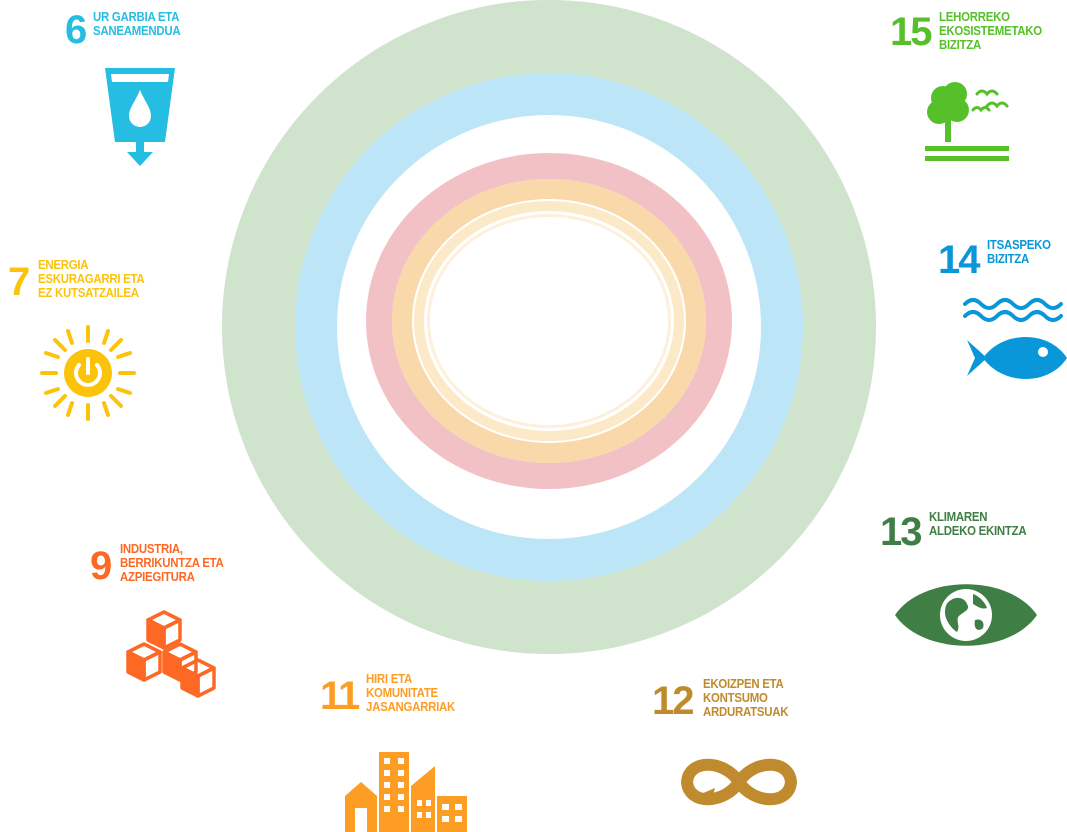 Image resolution: width=1067 pixels, height=832 pixels. I want to click on tree-birds-icon, so click(967, 121).